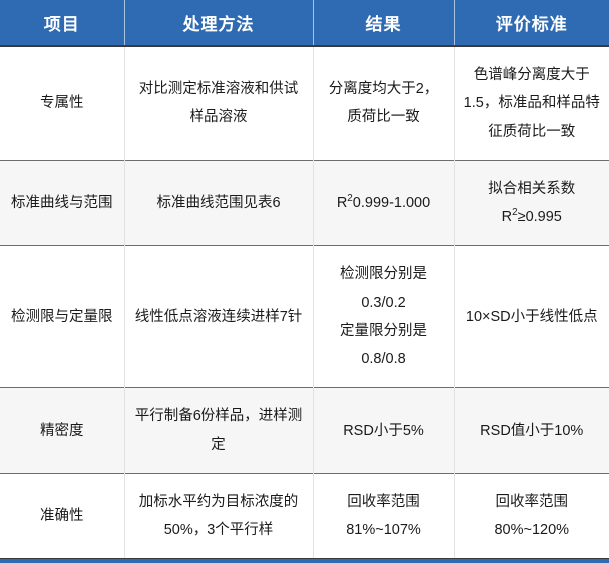 This screenshot has height=563, width=609. Describe the element at coordinates (383, 501) in the screenshot. I see `result-line-1: 回收率范围` at that location.